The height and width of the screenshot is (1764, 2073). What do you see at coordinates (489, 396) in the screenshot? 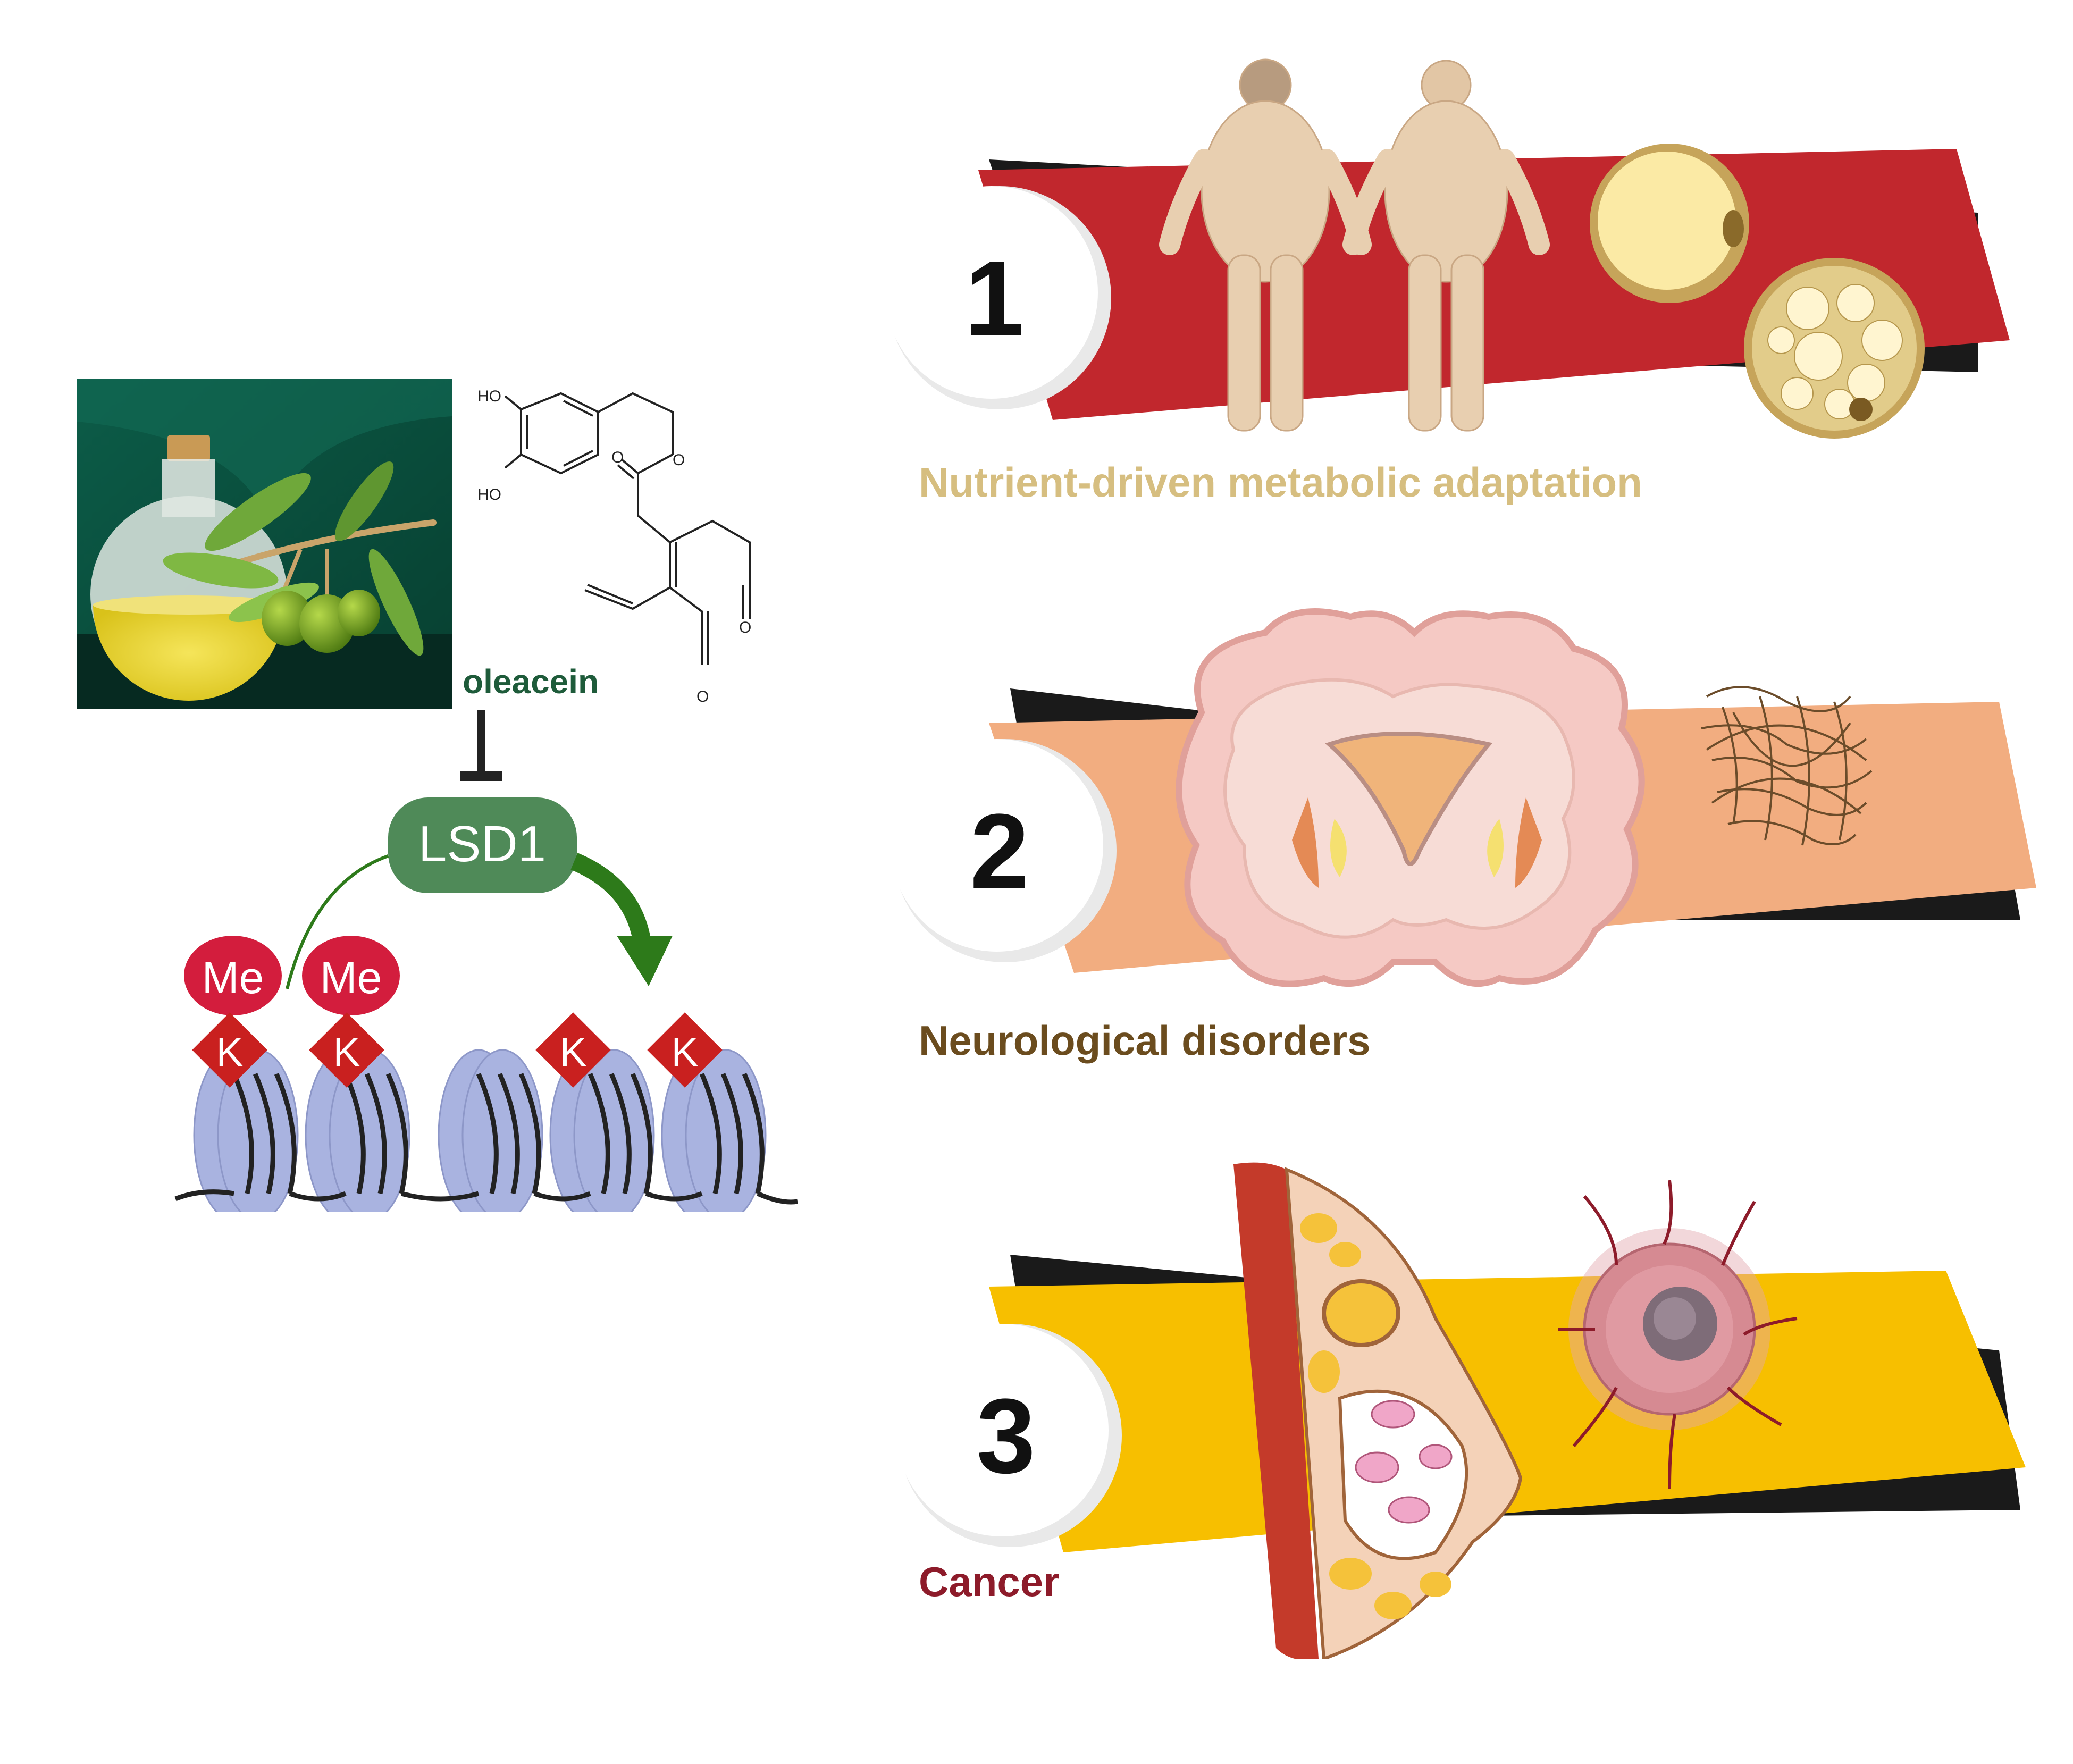
I see `hydroxyl-top-label: HO` at bounding box center [489, 396].